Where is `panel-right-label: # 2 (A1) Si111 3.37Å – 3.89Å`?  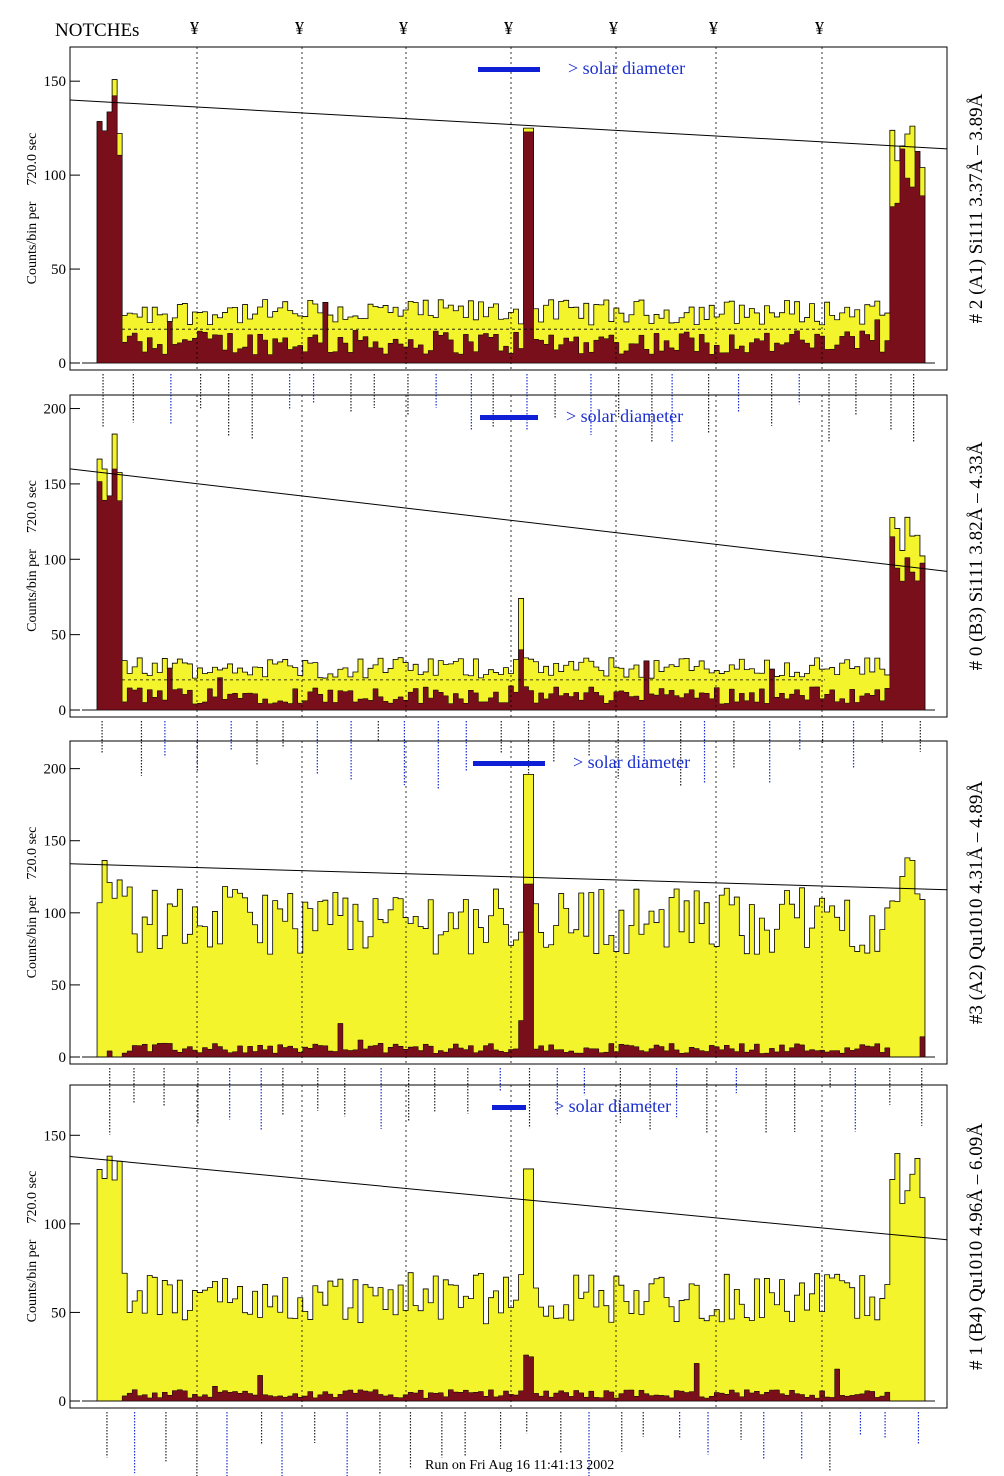 panel-right-label: # 2 (A1) Si111 3.37Å – 3.89Å is located at coordinates (976, 208).